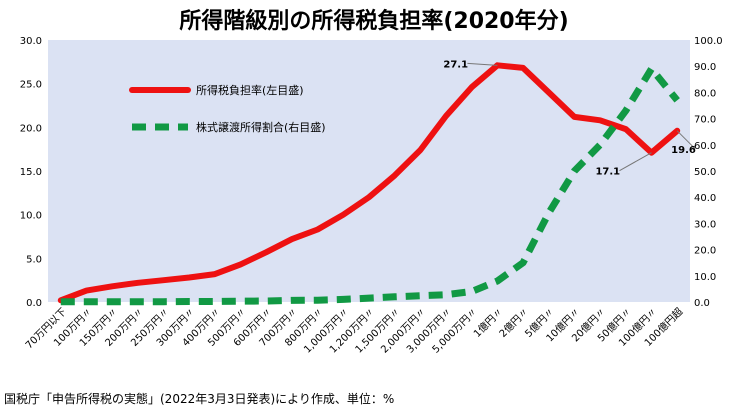  Describe the element at coordinates (705, 251) in the screenshot. I see `right-tick-label: 20.0` at that location.